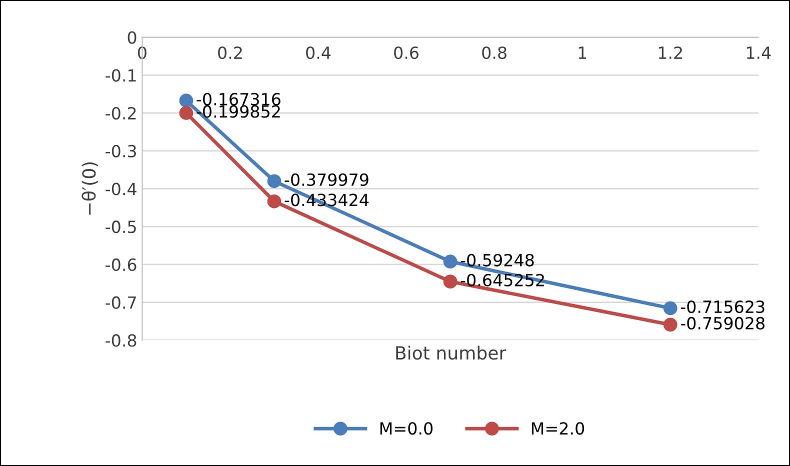  I want to click on legend-label: M=2.0, so click(558, 428).